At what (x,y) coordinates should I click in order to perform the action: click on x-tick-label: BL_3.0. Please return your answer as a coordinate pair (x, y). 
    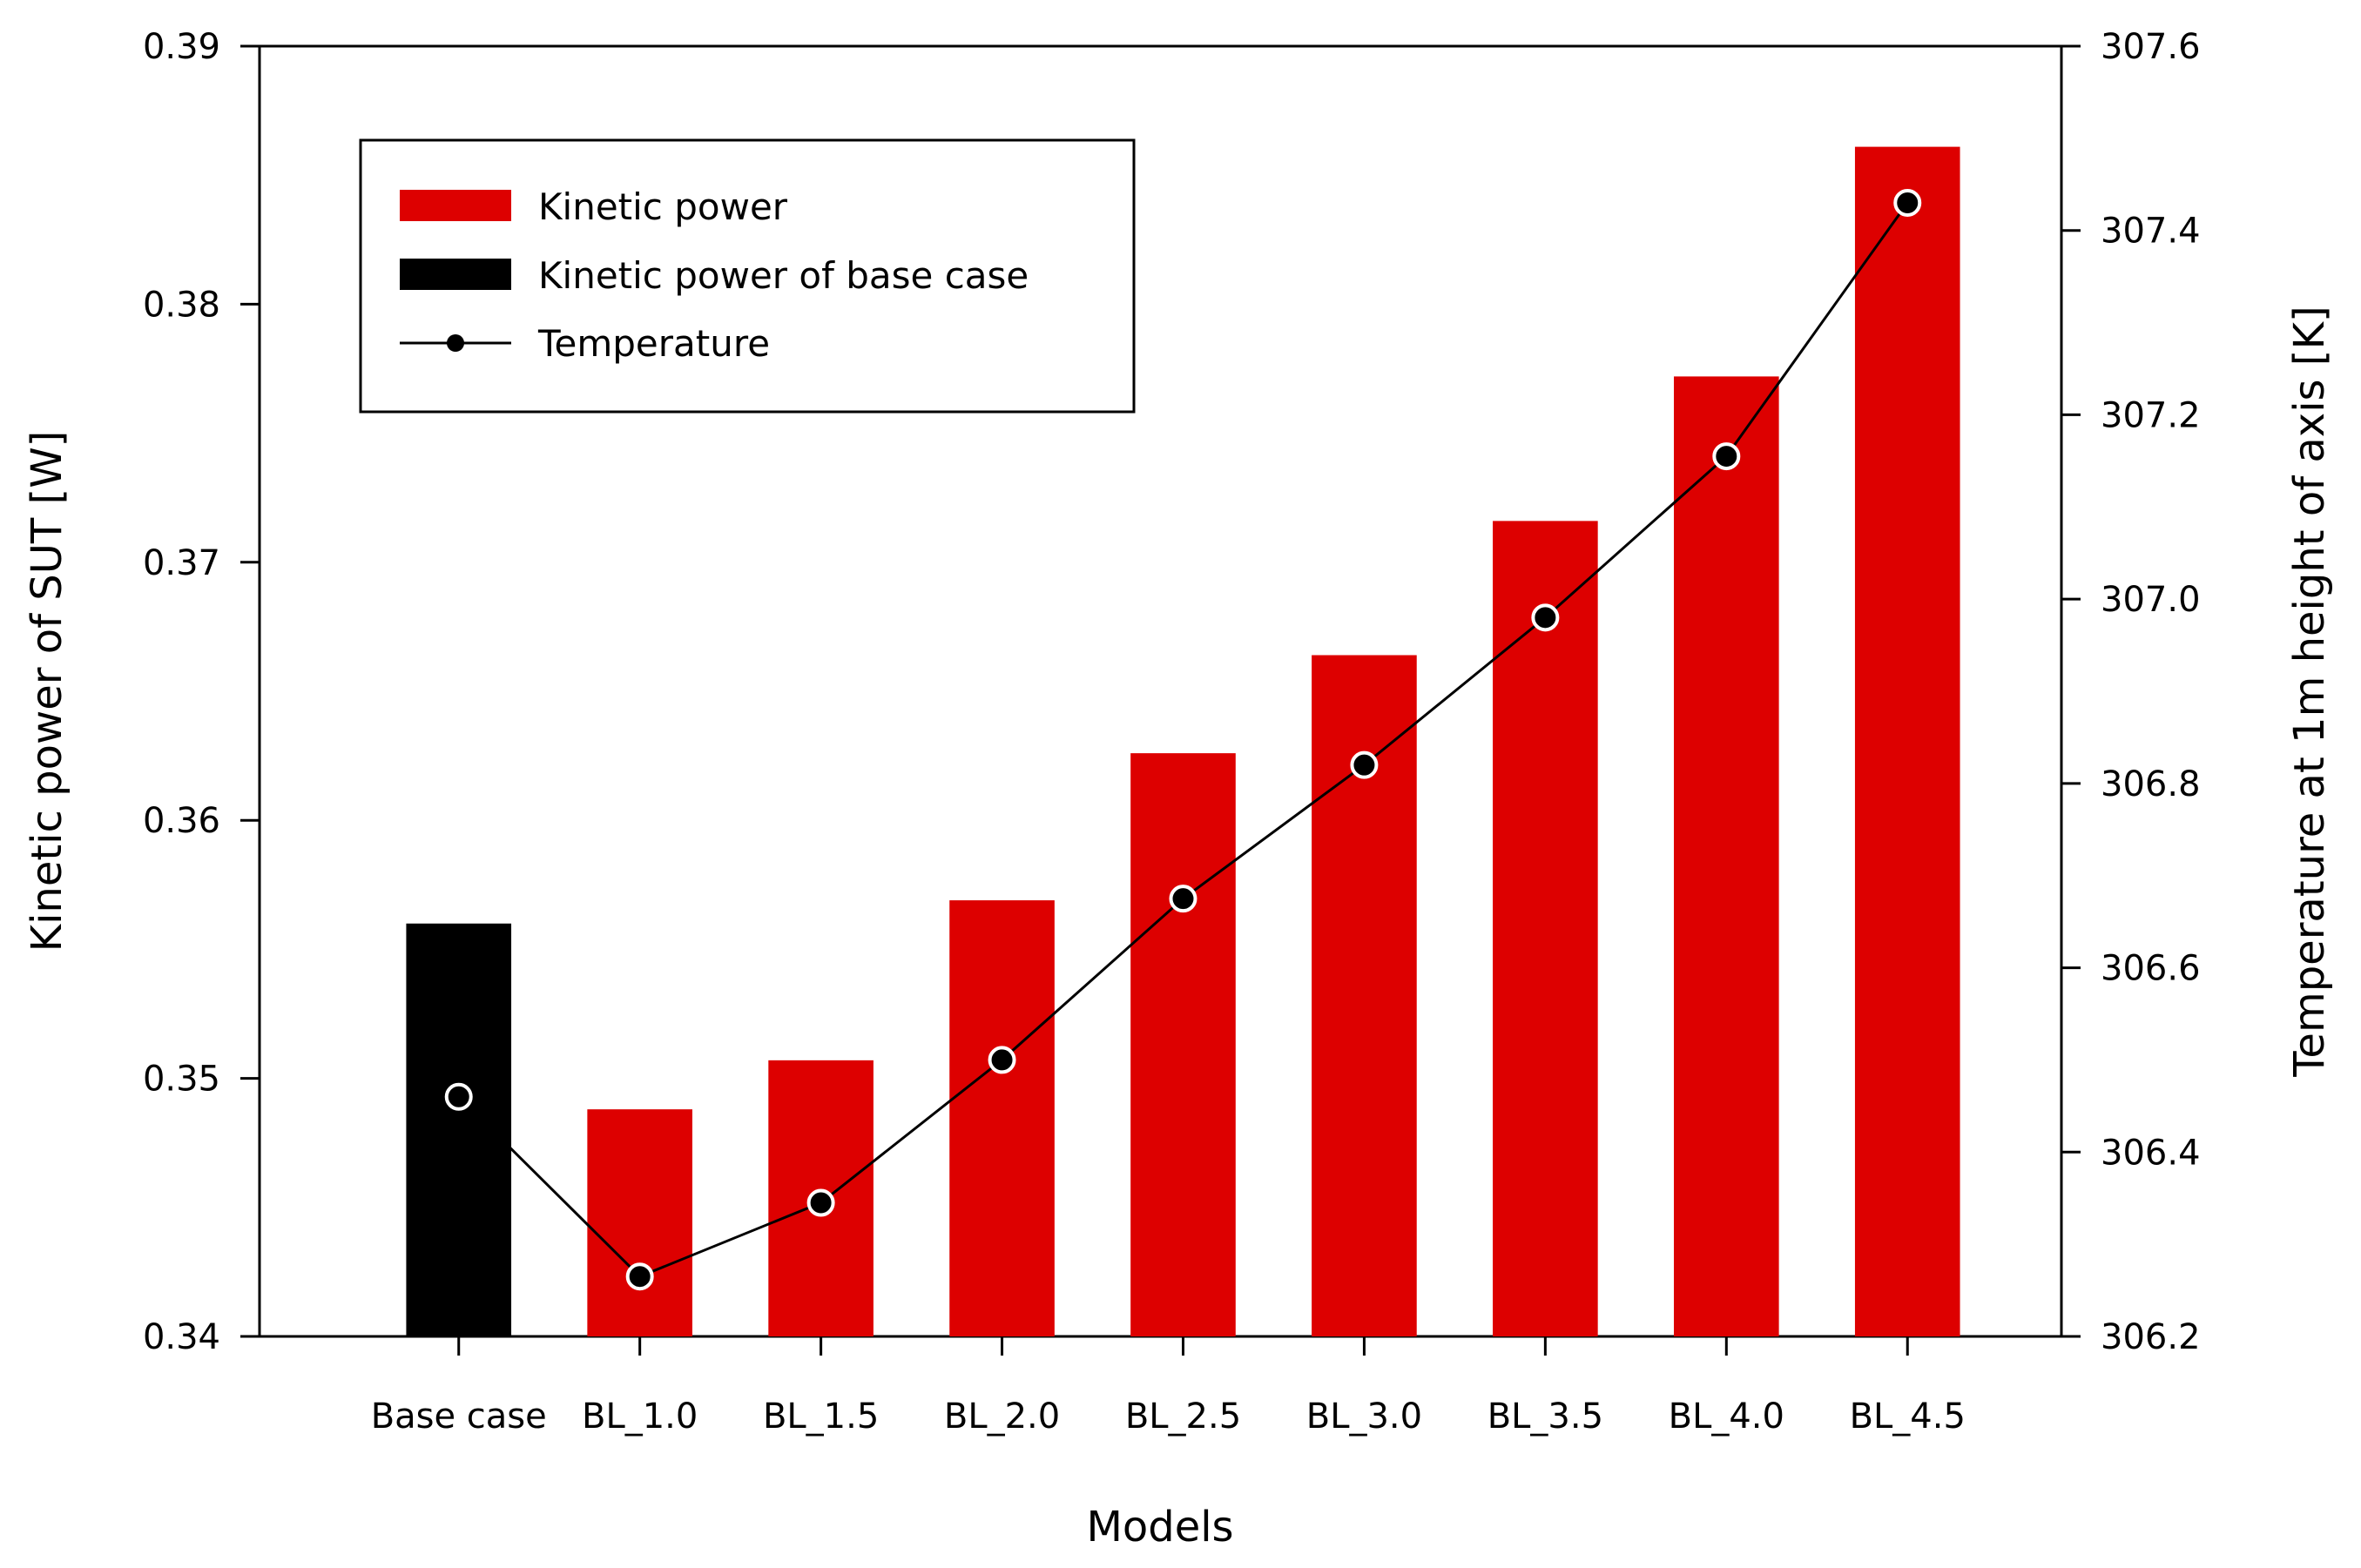
    Looking at the image, I should click on (1364, 1416).